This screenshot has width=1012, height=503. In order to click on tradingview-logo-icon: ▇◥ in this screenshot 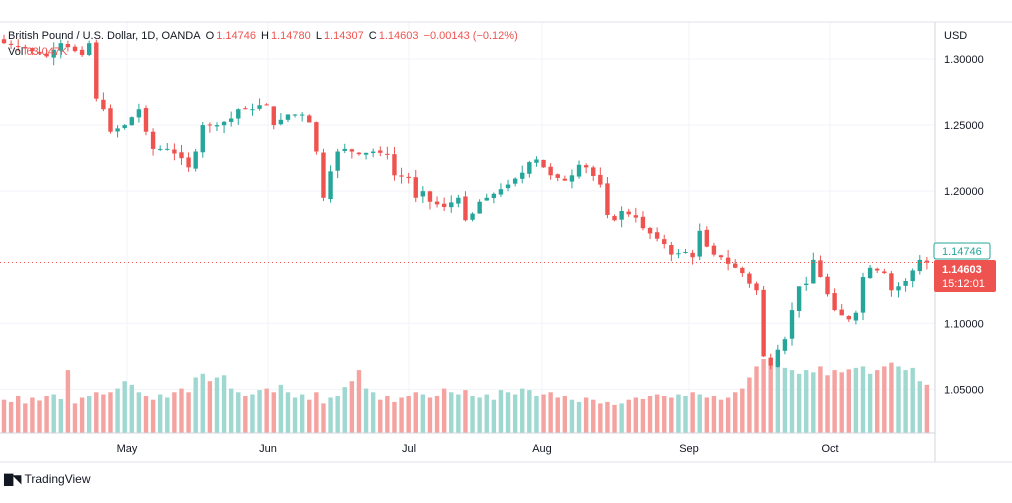, I will do `click(12, 479)`.